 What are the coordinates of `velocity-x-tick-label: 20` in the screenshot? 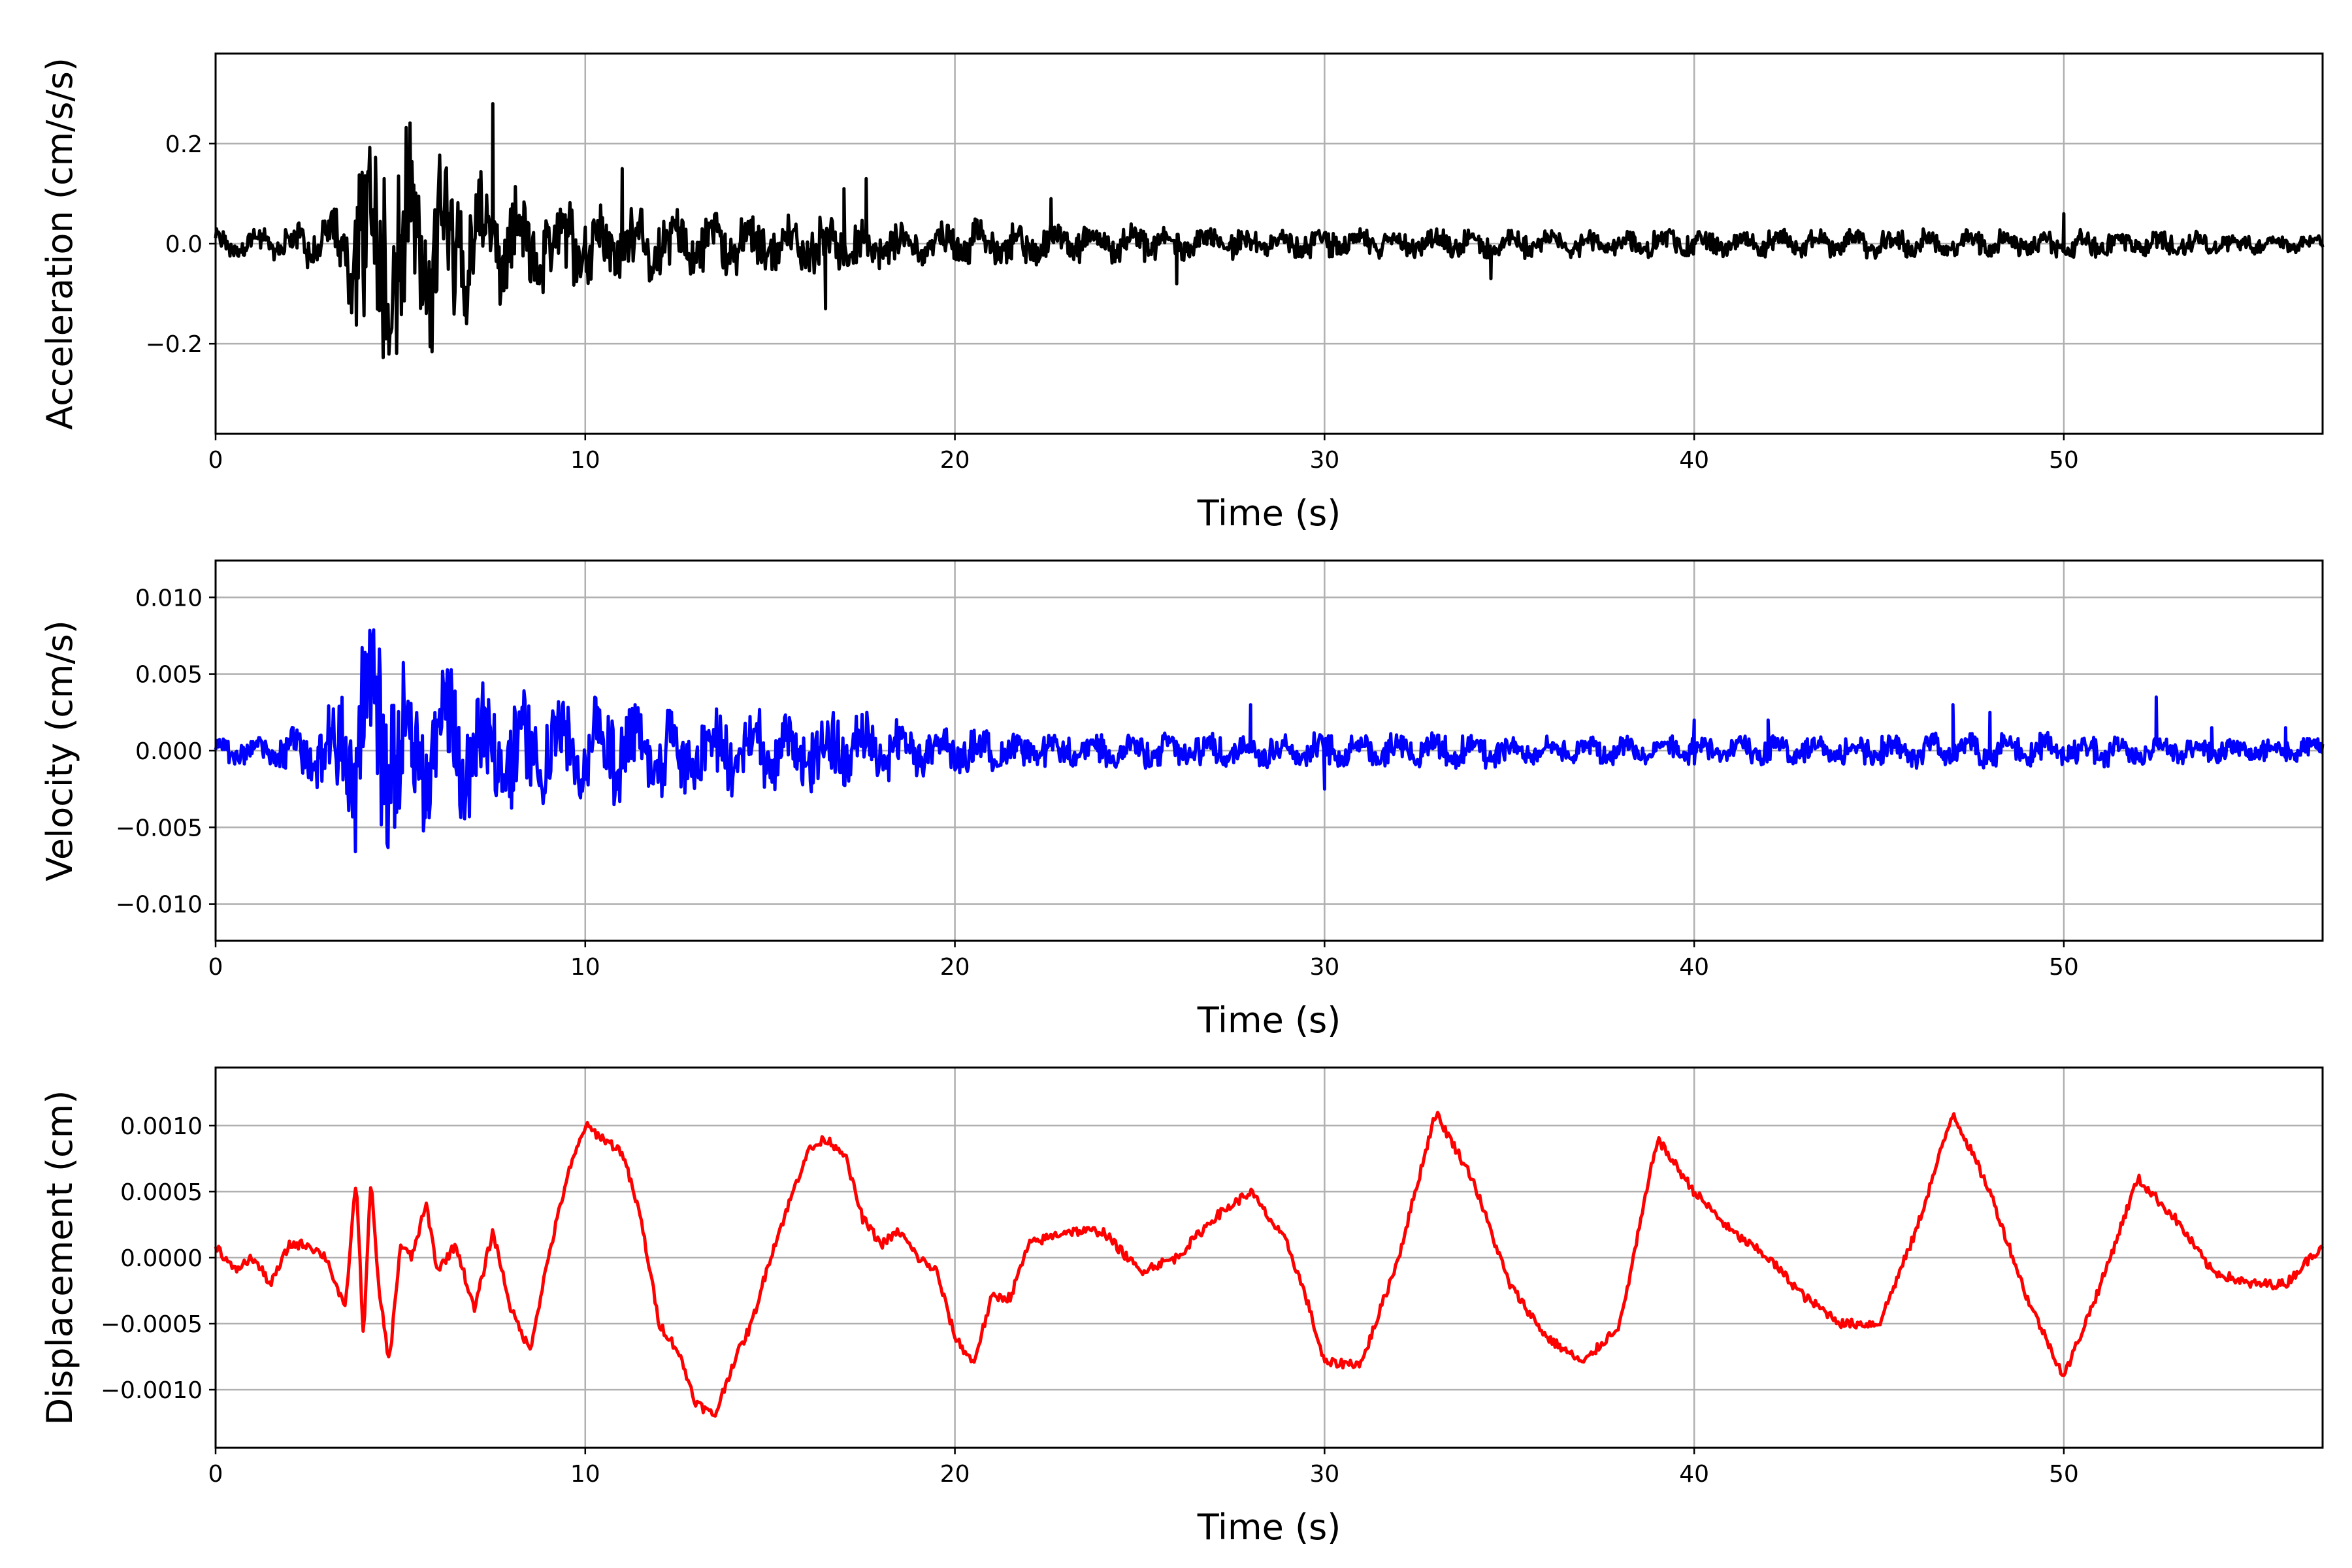 It's located at (955, 967).